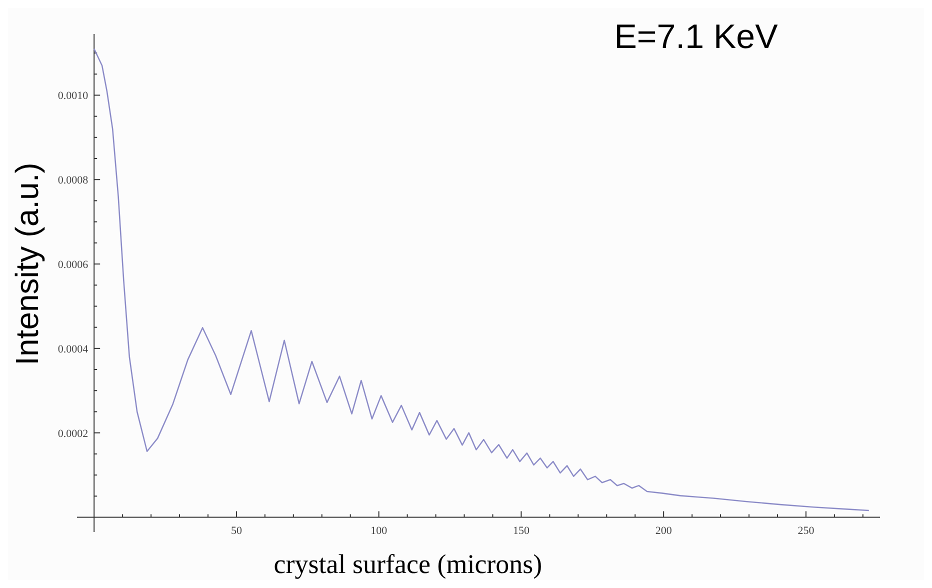  What do you see at coordinates (73, 349) in the screenshot?
I see `y-tick-label: 0.0004` at bounding box center [73, 349].